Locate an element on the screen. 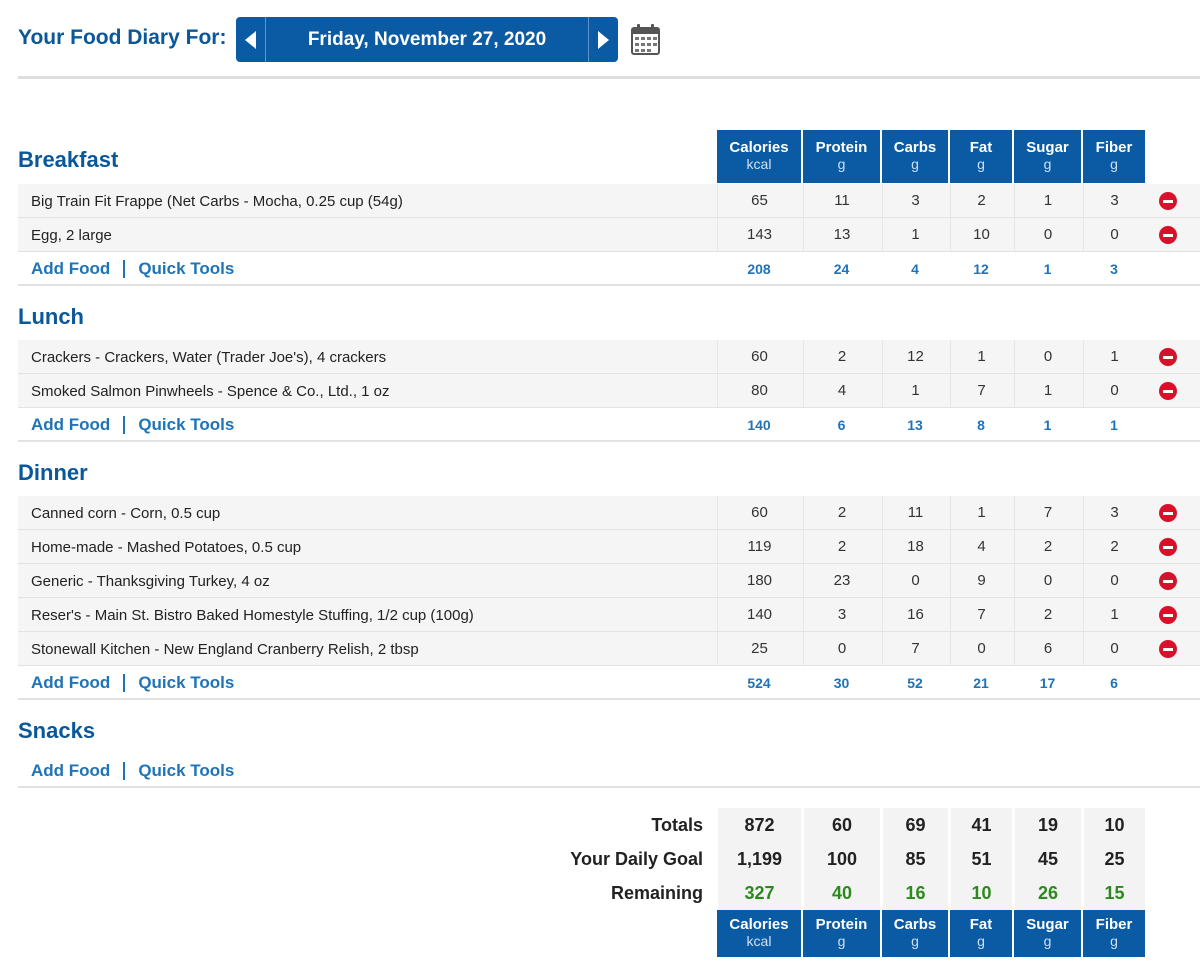 Image resolution: width=1200 pixels, height=969 pixels. column-footer-protein: Protein g is located at coordinates (841, 933).